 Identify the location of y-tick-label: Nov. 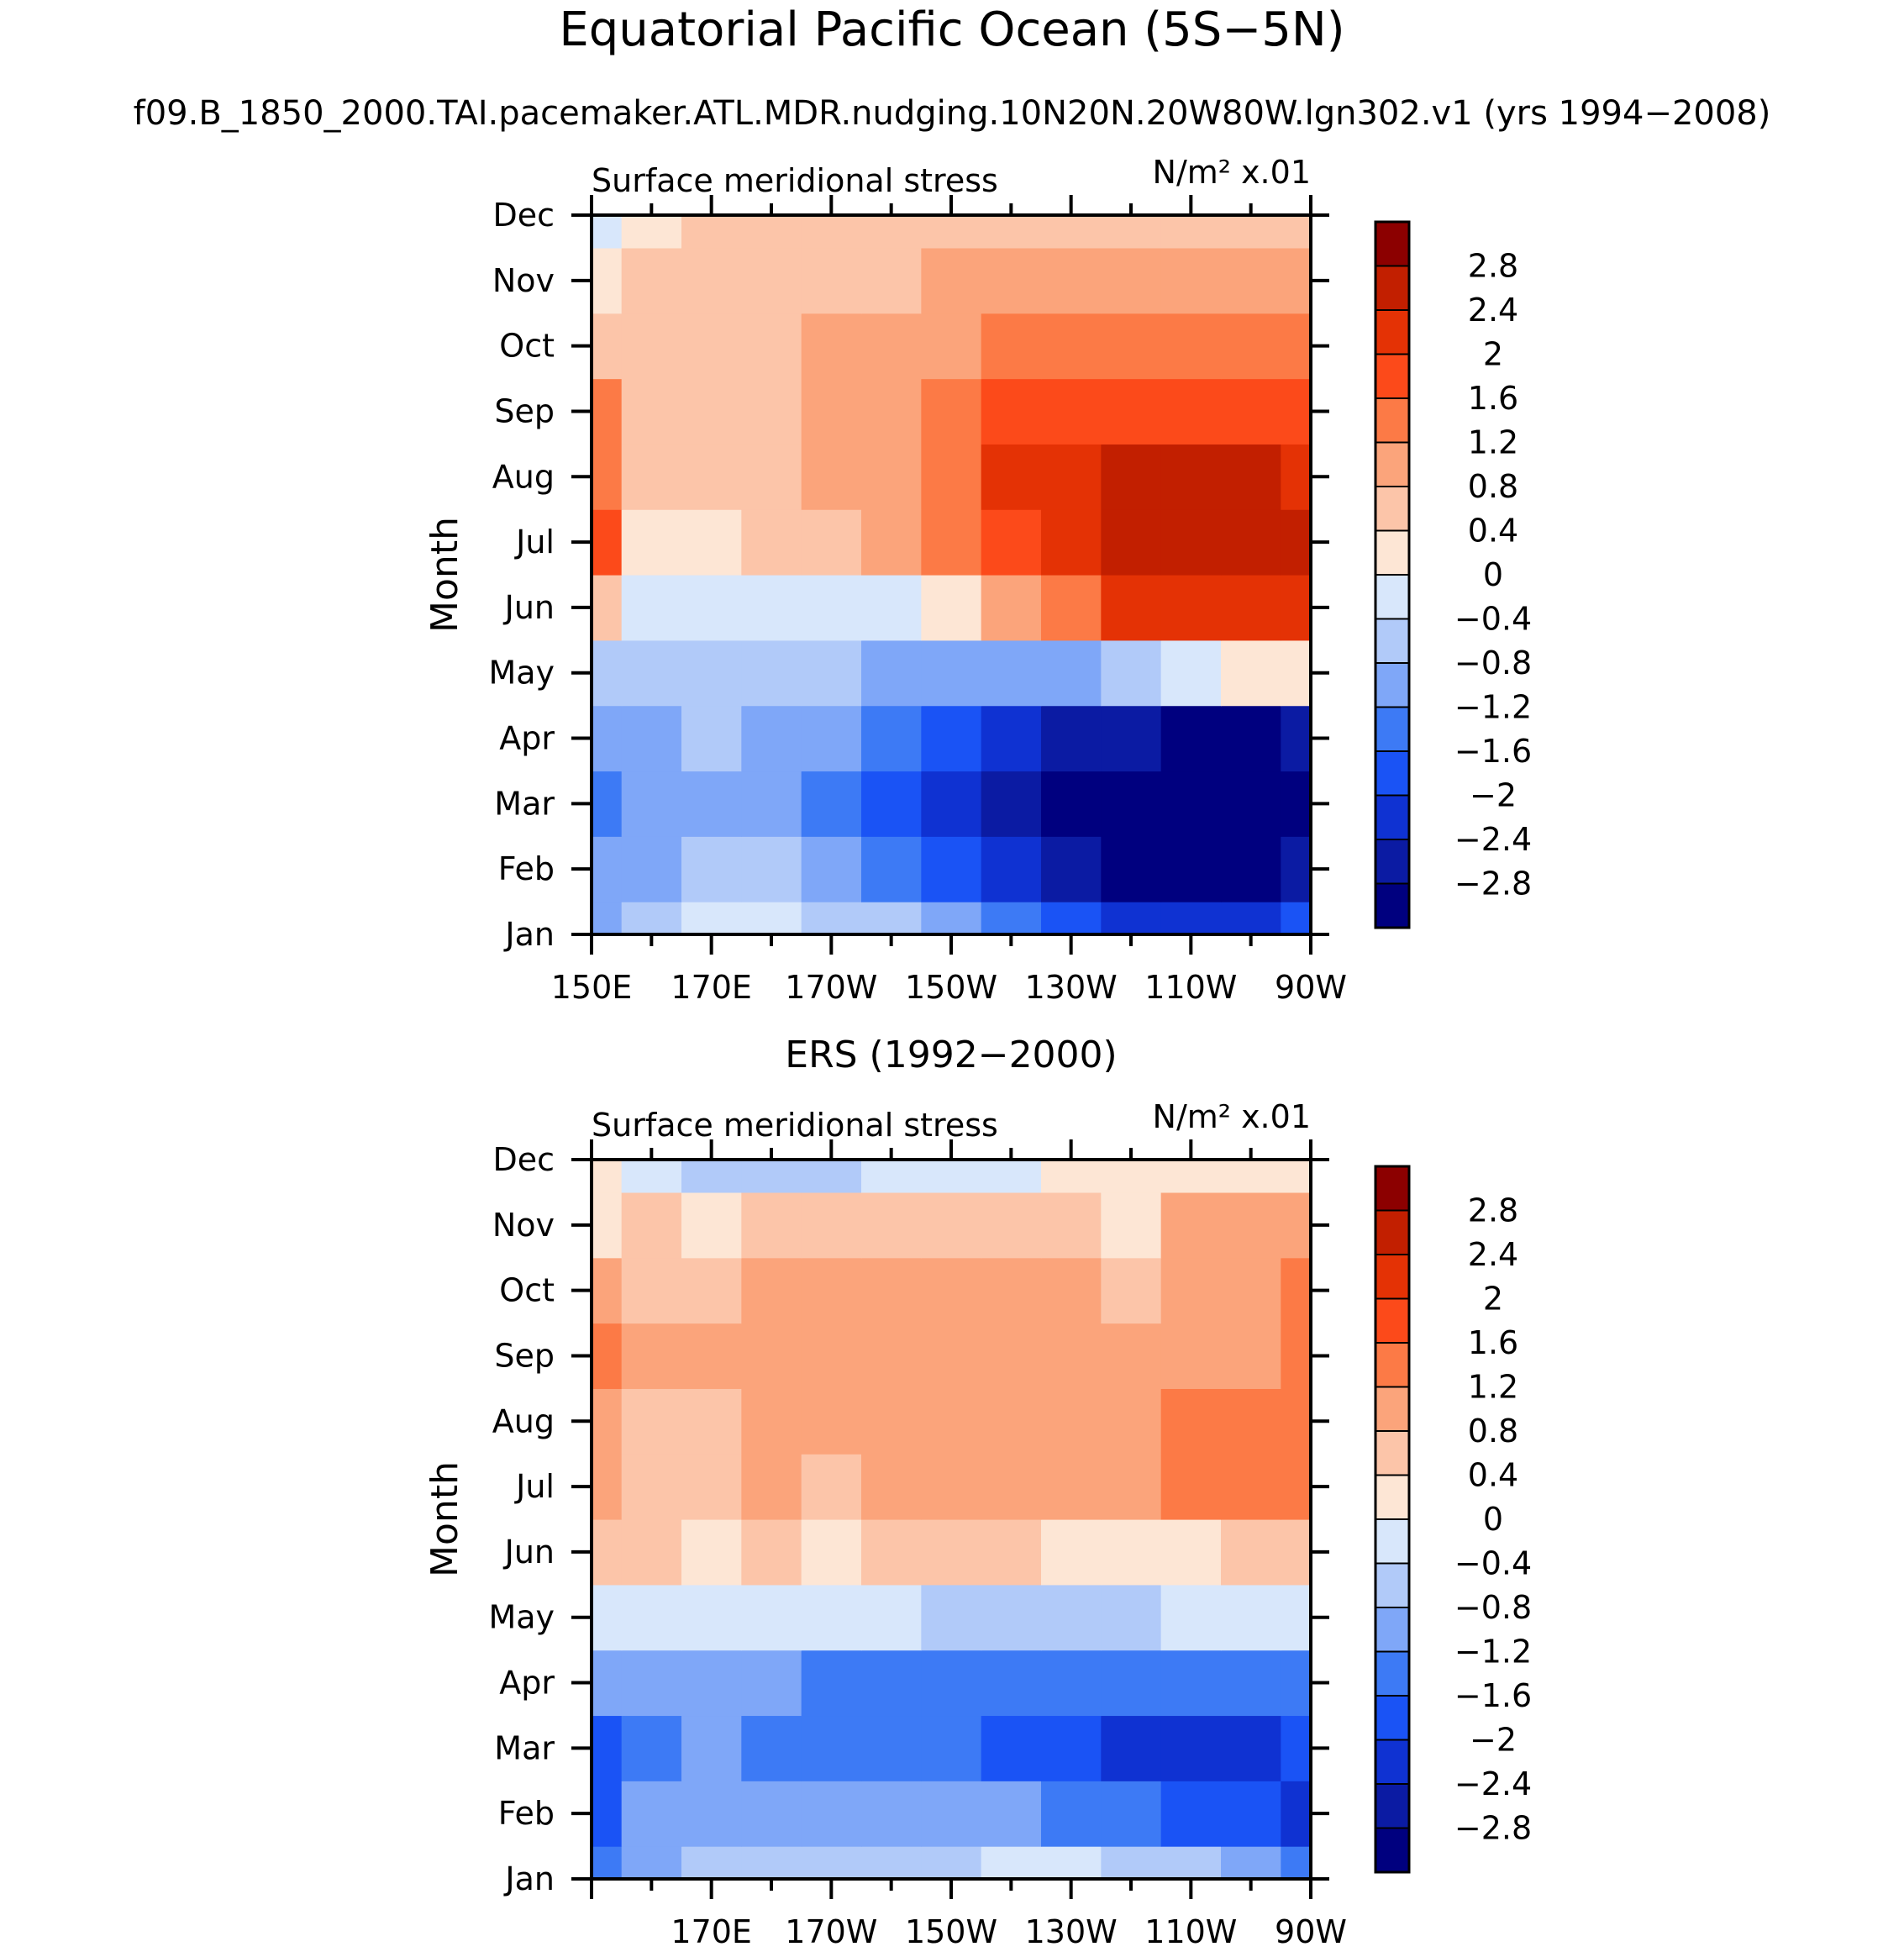
(523, 280).